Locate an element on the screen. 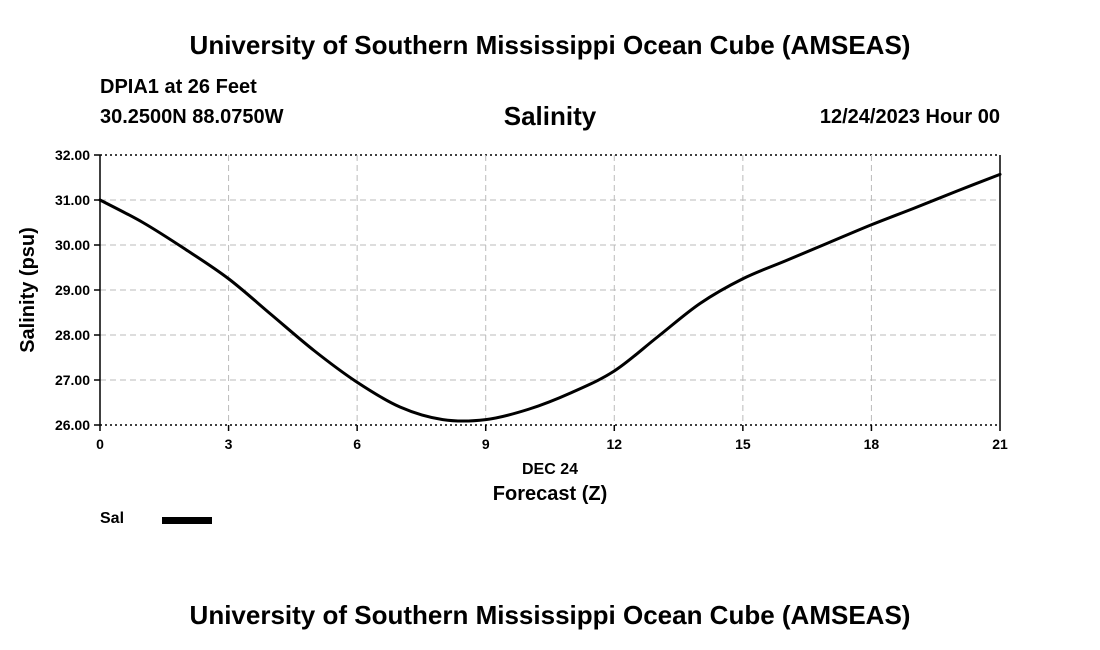 The image size is (1100, 650). y-axis-label: Salinity (psu) is located at coordinates (28, 290).